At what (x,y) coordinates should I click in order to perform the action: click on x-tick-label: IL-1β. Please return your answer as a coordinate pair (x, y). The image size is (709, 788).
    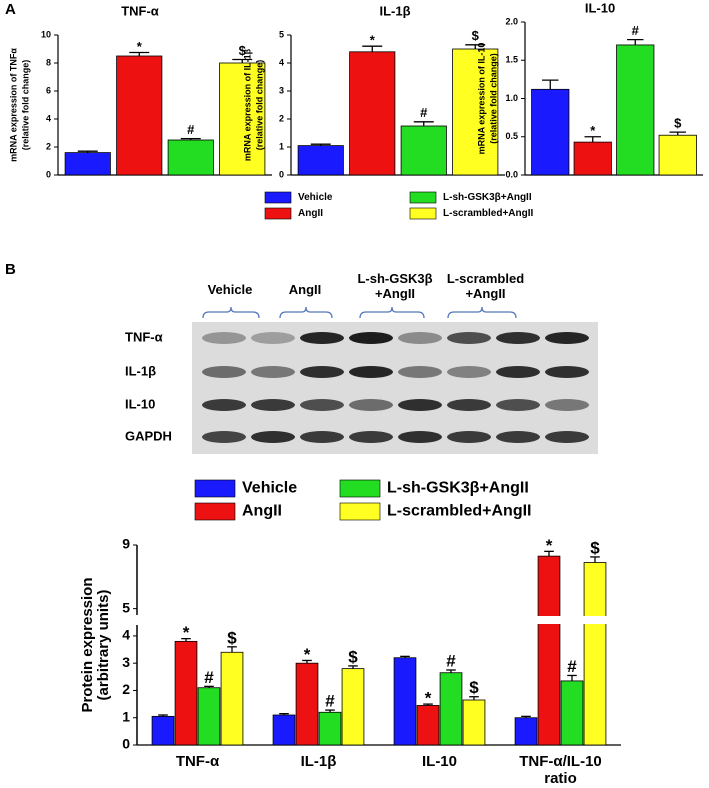
    Looking at the image, I should click on (318, 761).